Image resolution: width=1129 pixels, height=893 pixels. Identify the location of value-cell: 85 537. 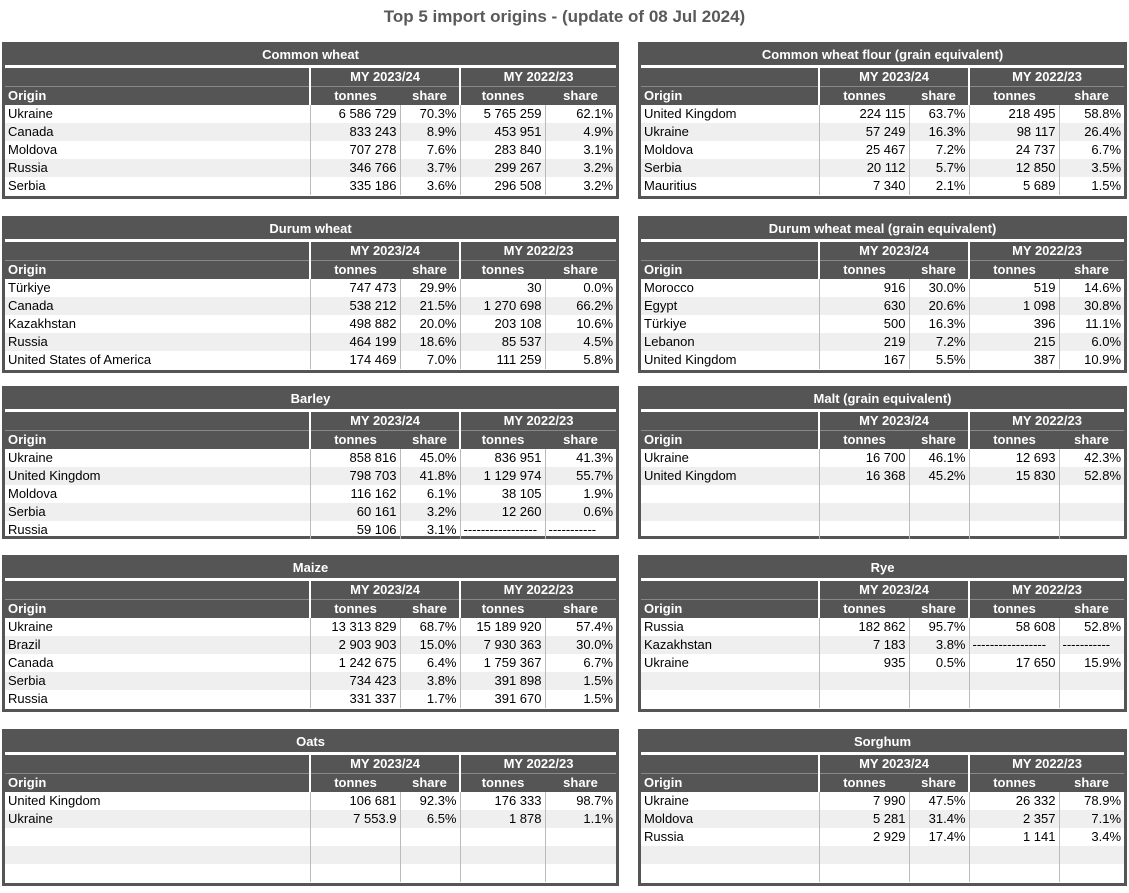
(502, 342).